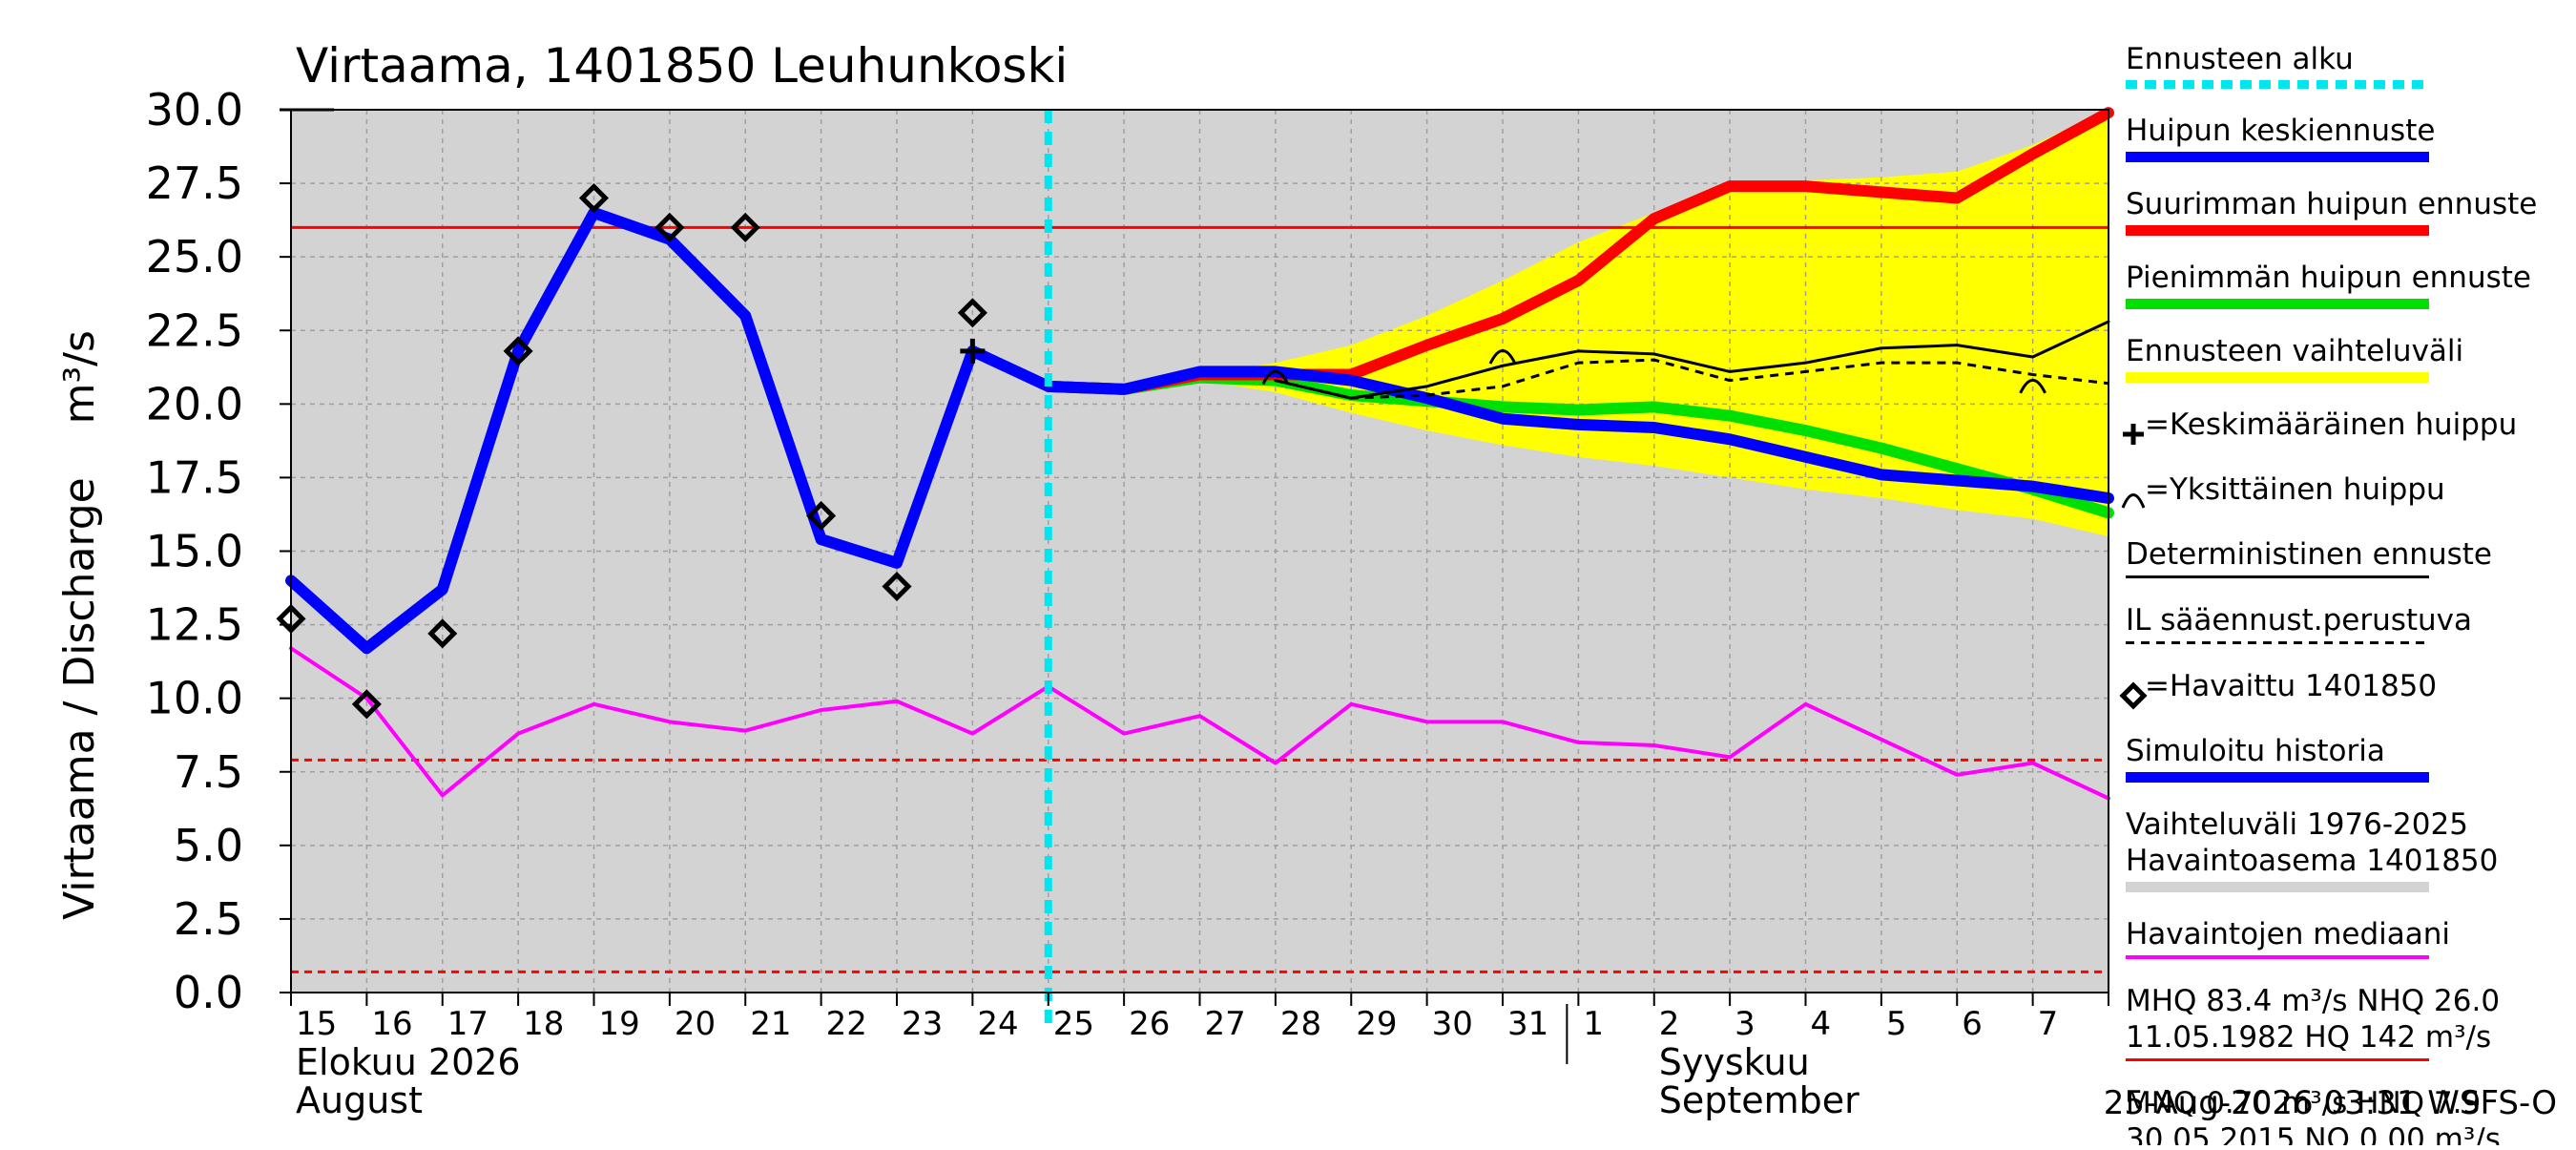  Describe the element at coordinates (2048, 1024) in the screenshot. I see `x-tick-label: 7` at that location.